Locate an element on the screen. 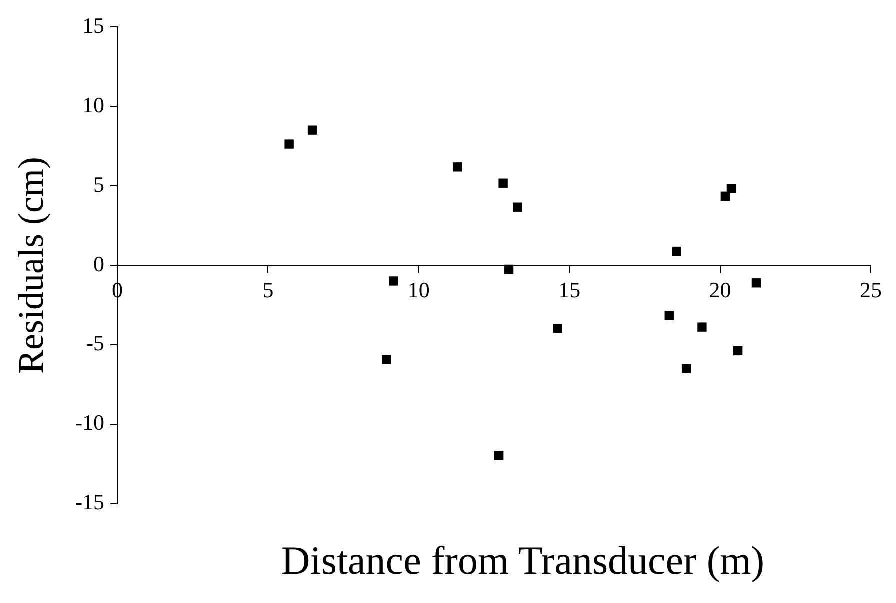 This screenshot has height=603, width=896. x-tick-label: 20 is located at coordinates (720, 289).